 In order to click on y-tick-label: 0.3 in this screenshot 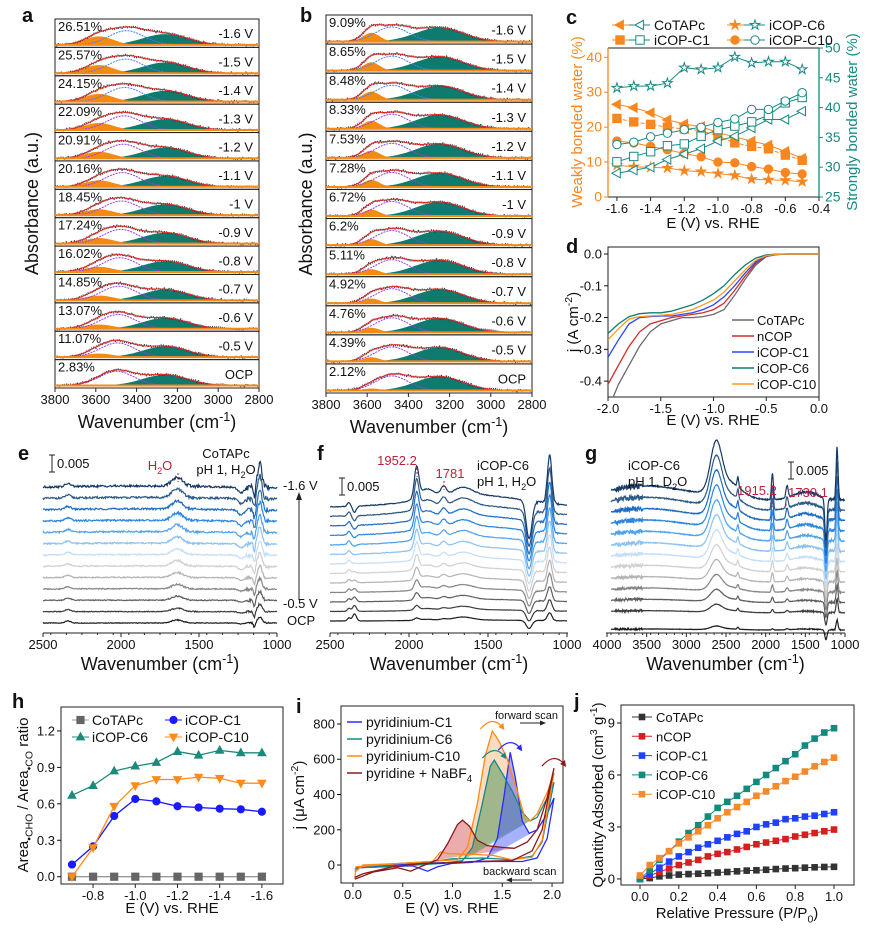, I will do `click(46, 840)`.